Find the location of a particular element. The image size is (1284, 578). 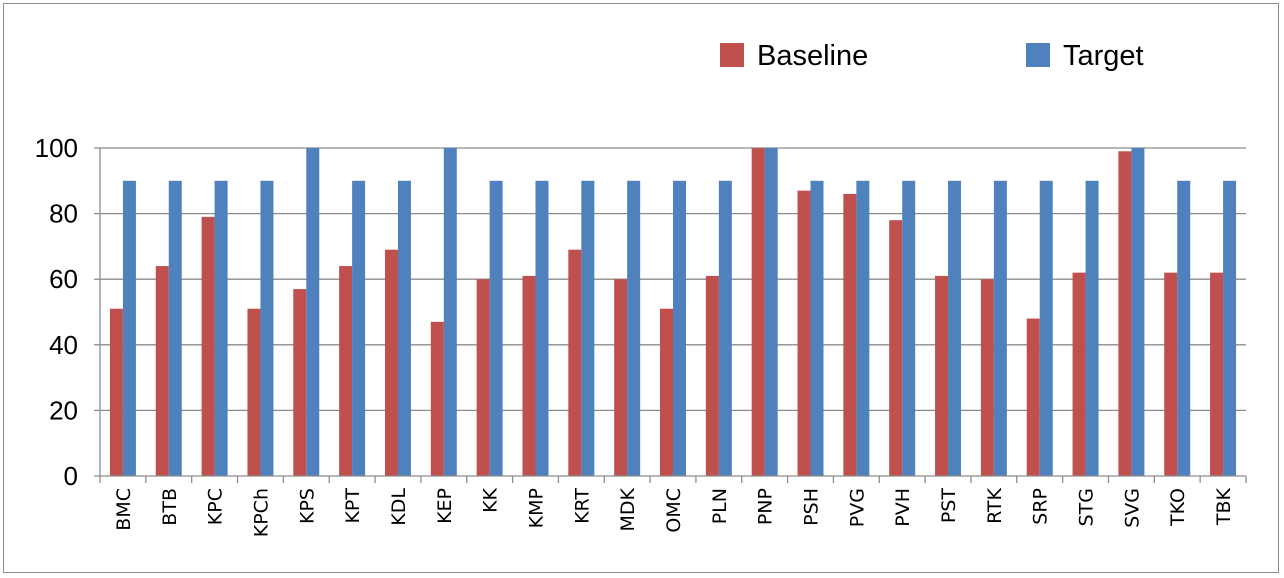

y-tick-labels: 0 20 40 60 80 100 is located at coordinates (56, 312).